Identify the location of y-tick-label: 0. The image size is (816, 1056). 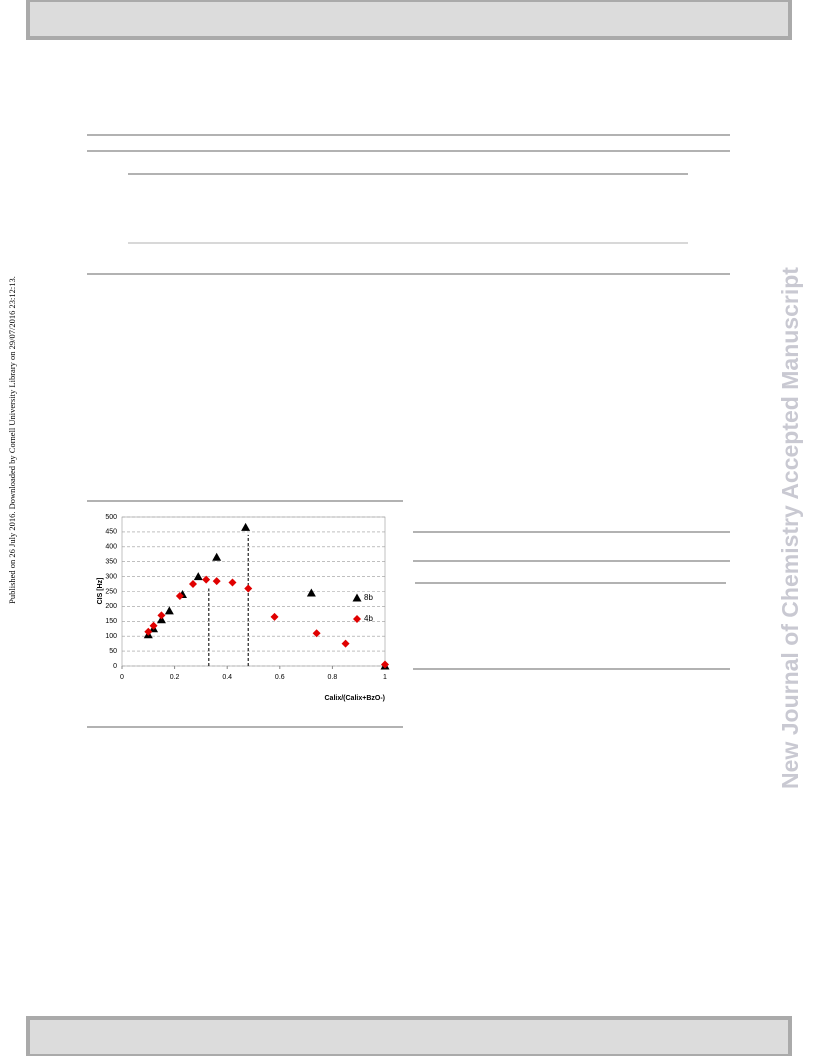
(115, 666).